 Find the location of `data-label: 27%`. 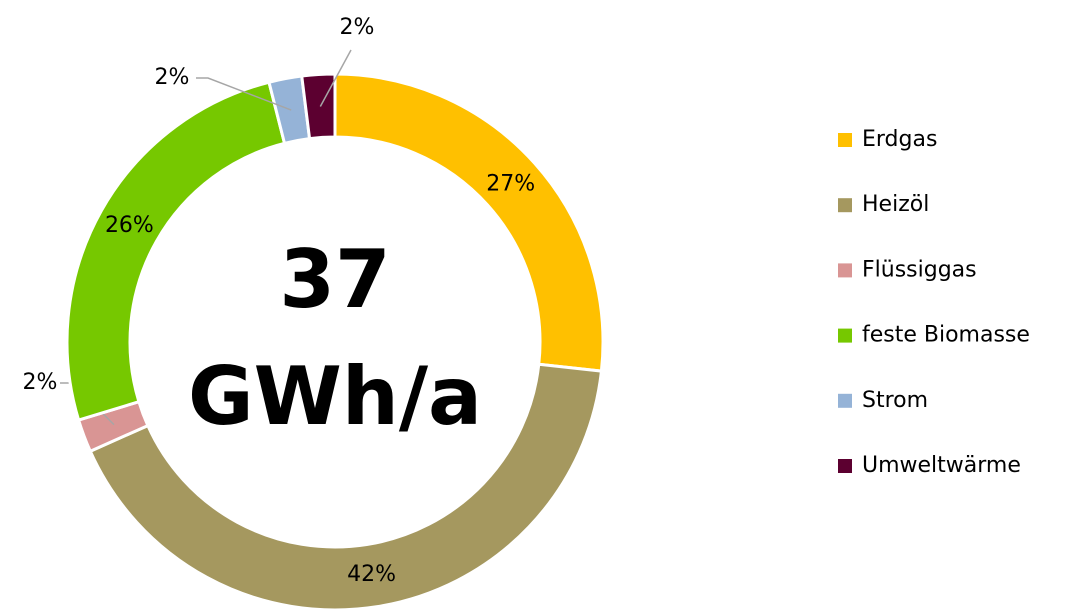

data-label: 27% is located at coordinates (510, 183).